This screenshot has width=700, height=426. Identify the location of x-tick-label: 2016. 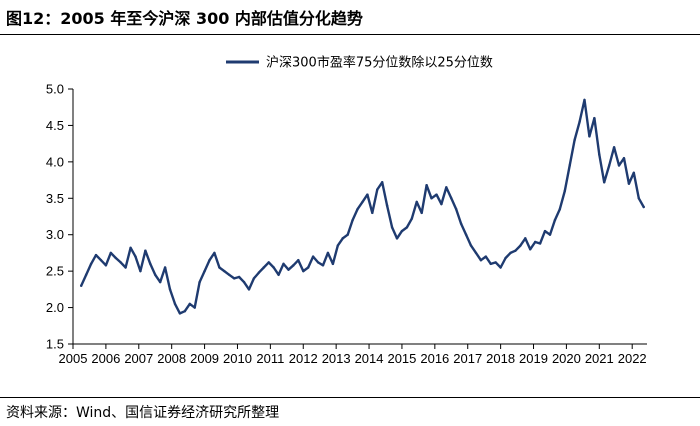
(434, 358).